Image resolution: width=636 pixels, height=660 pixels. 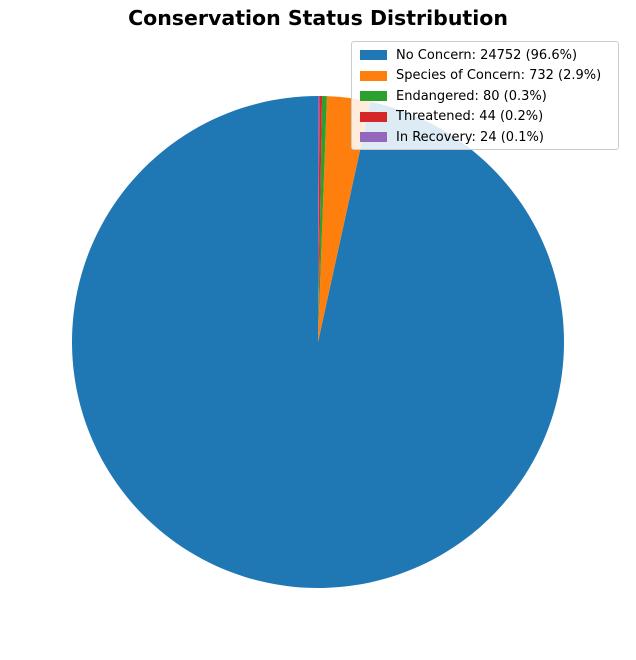 I want to click on legend-label: Endangered: 80 (0.3%), so click(x=471, y=96).